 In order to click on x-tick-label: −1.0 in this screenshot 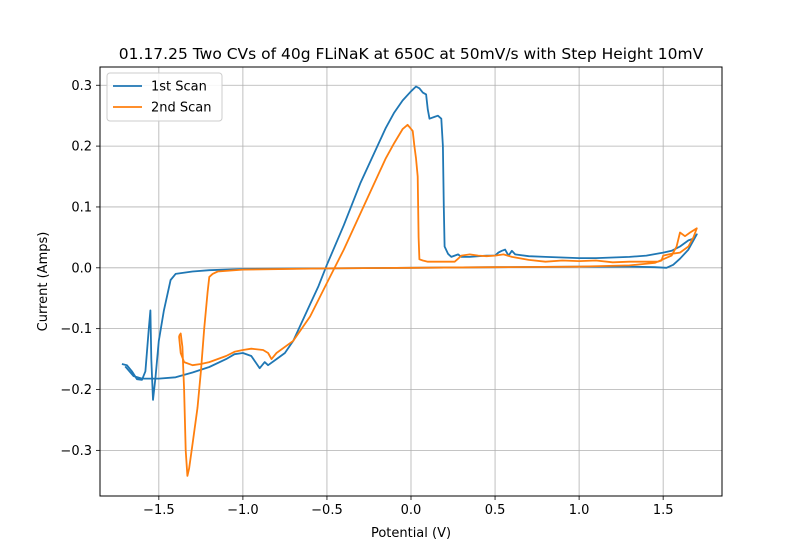, I will do `click(243, 510)`.